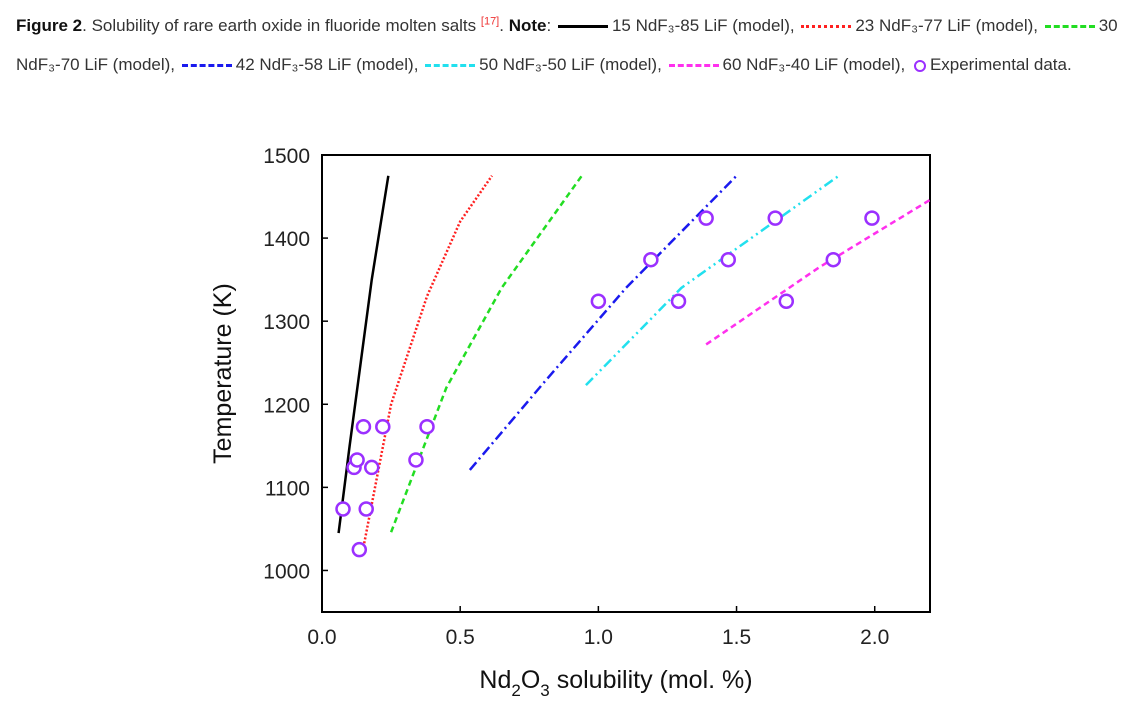 The height and width of the screenshot is (706, 1143). I want to click on y-axis-label: Temperature (K), so click(223, 373).